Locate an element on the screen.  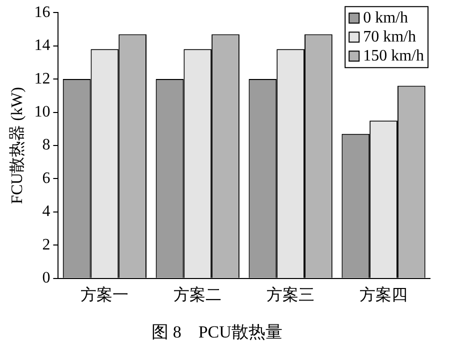
y-tick-label: 6 is located at coordinates (46, 178).